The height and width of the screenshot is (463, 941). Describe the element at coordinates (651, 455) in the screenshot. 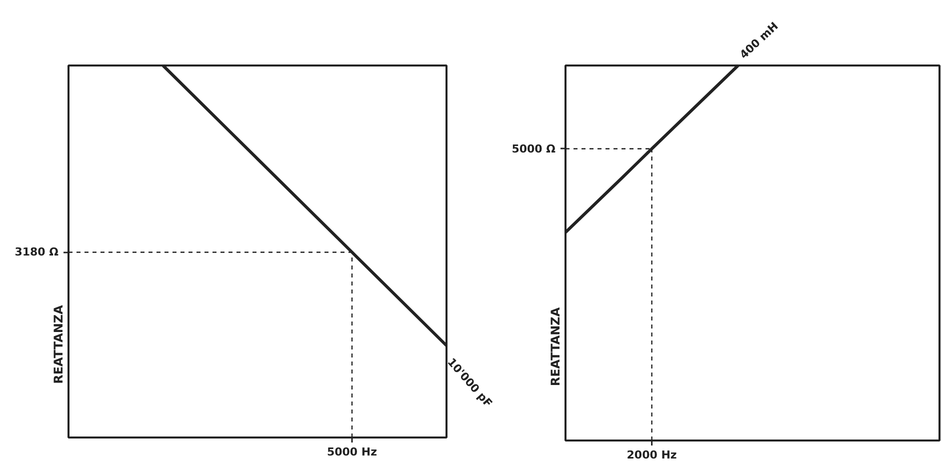

I see `text: 2000 Hz` at that location.